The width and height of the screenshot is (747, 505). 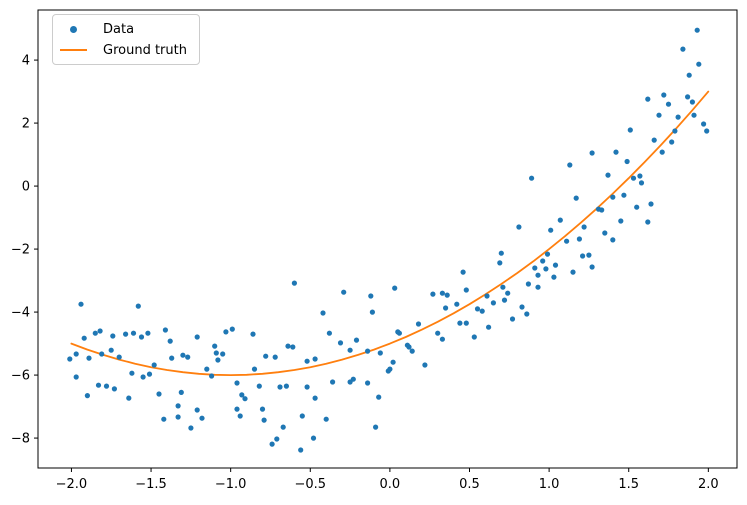 I want to click on legend: Data Ground truth, so click(x=126, y=39).